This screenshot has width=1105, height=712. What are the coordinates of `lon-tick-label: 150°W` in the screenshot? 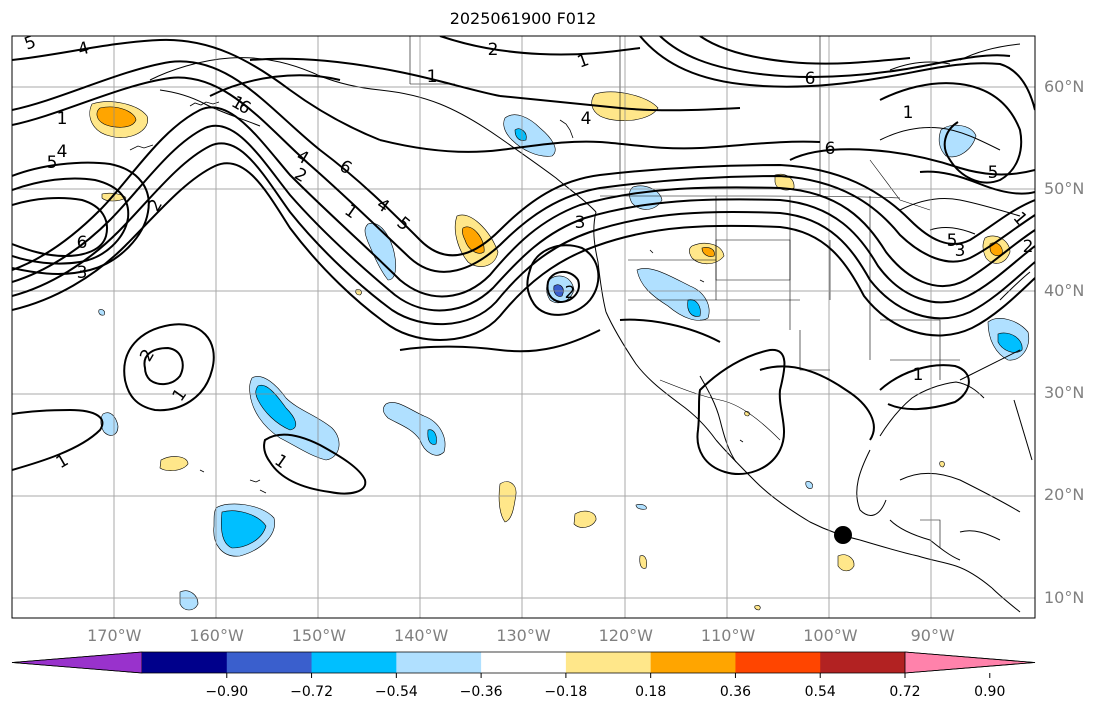 It's located at (319, 635).